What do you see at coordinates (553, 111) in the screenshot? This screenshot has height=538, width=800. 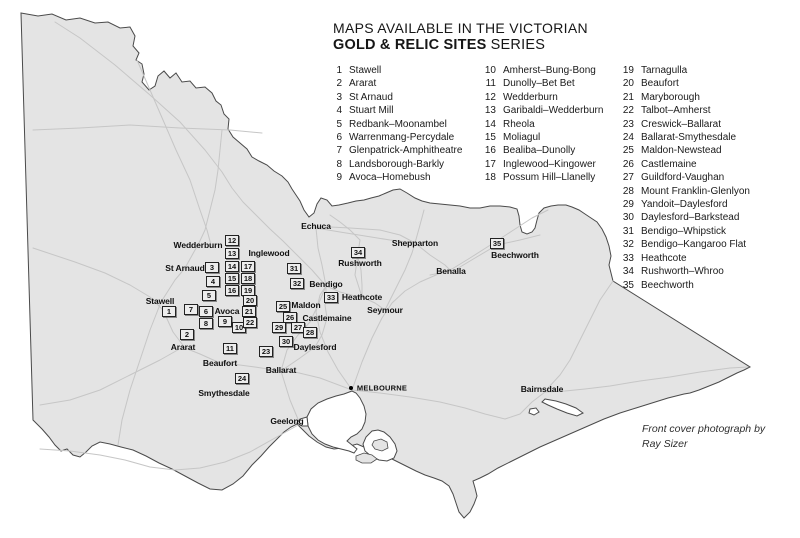 I see `legend-item-label: Garibaldi–Wedderburn` at bounding box center [553, 111].